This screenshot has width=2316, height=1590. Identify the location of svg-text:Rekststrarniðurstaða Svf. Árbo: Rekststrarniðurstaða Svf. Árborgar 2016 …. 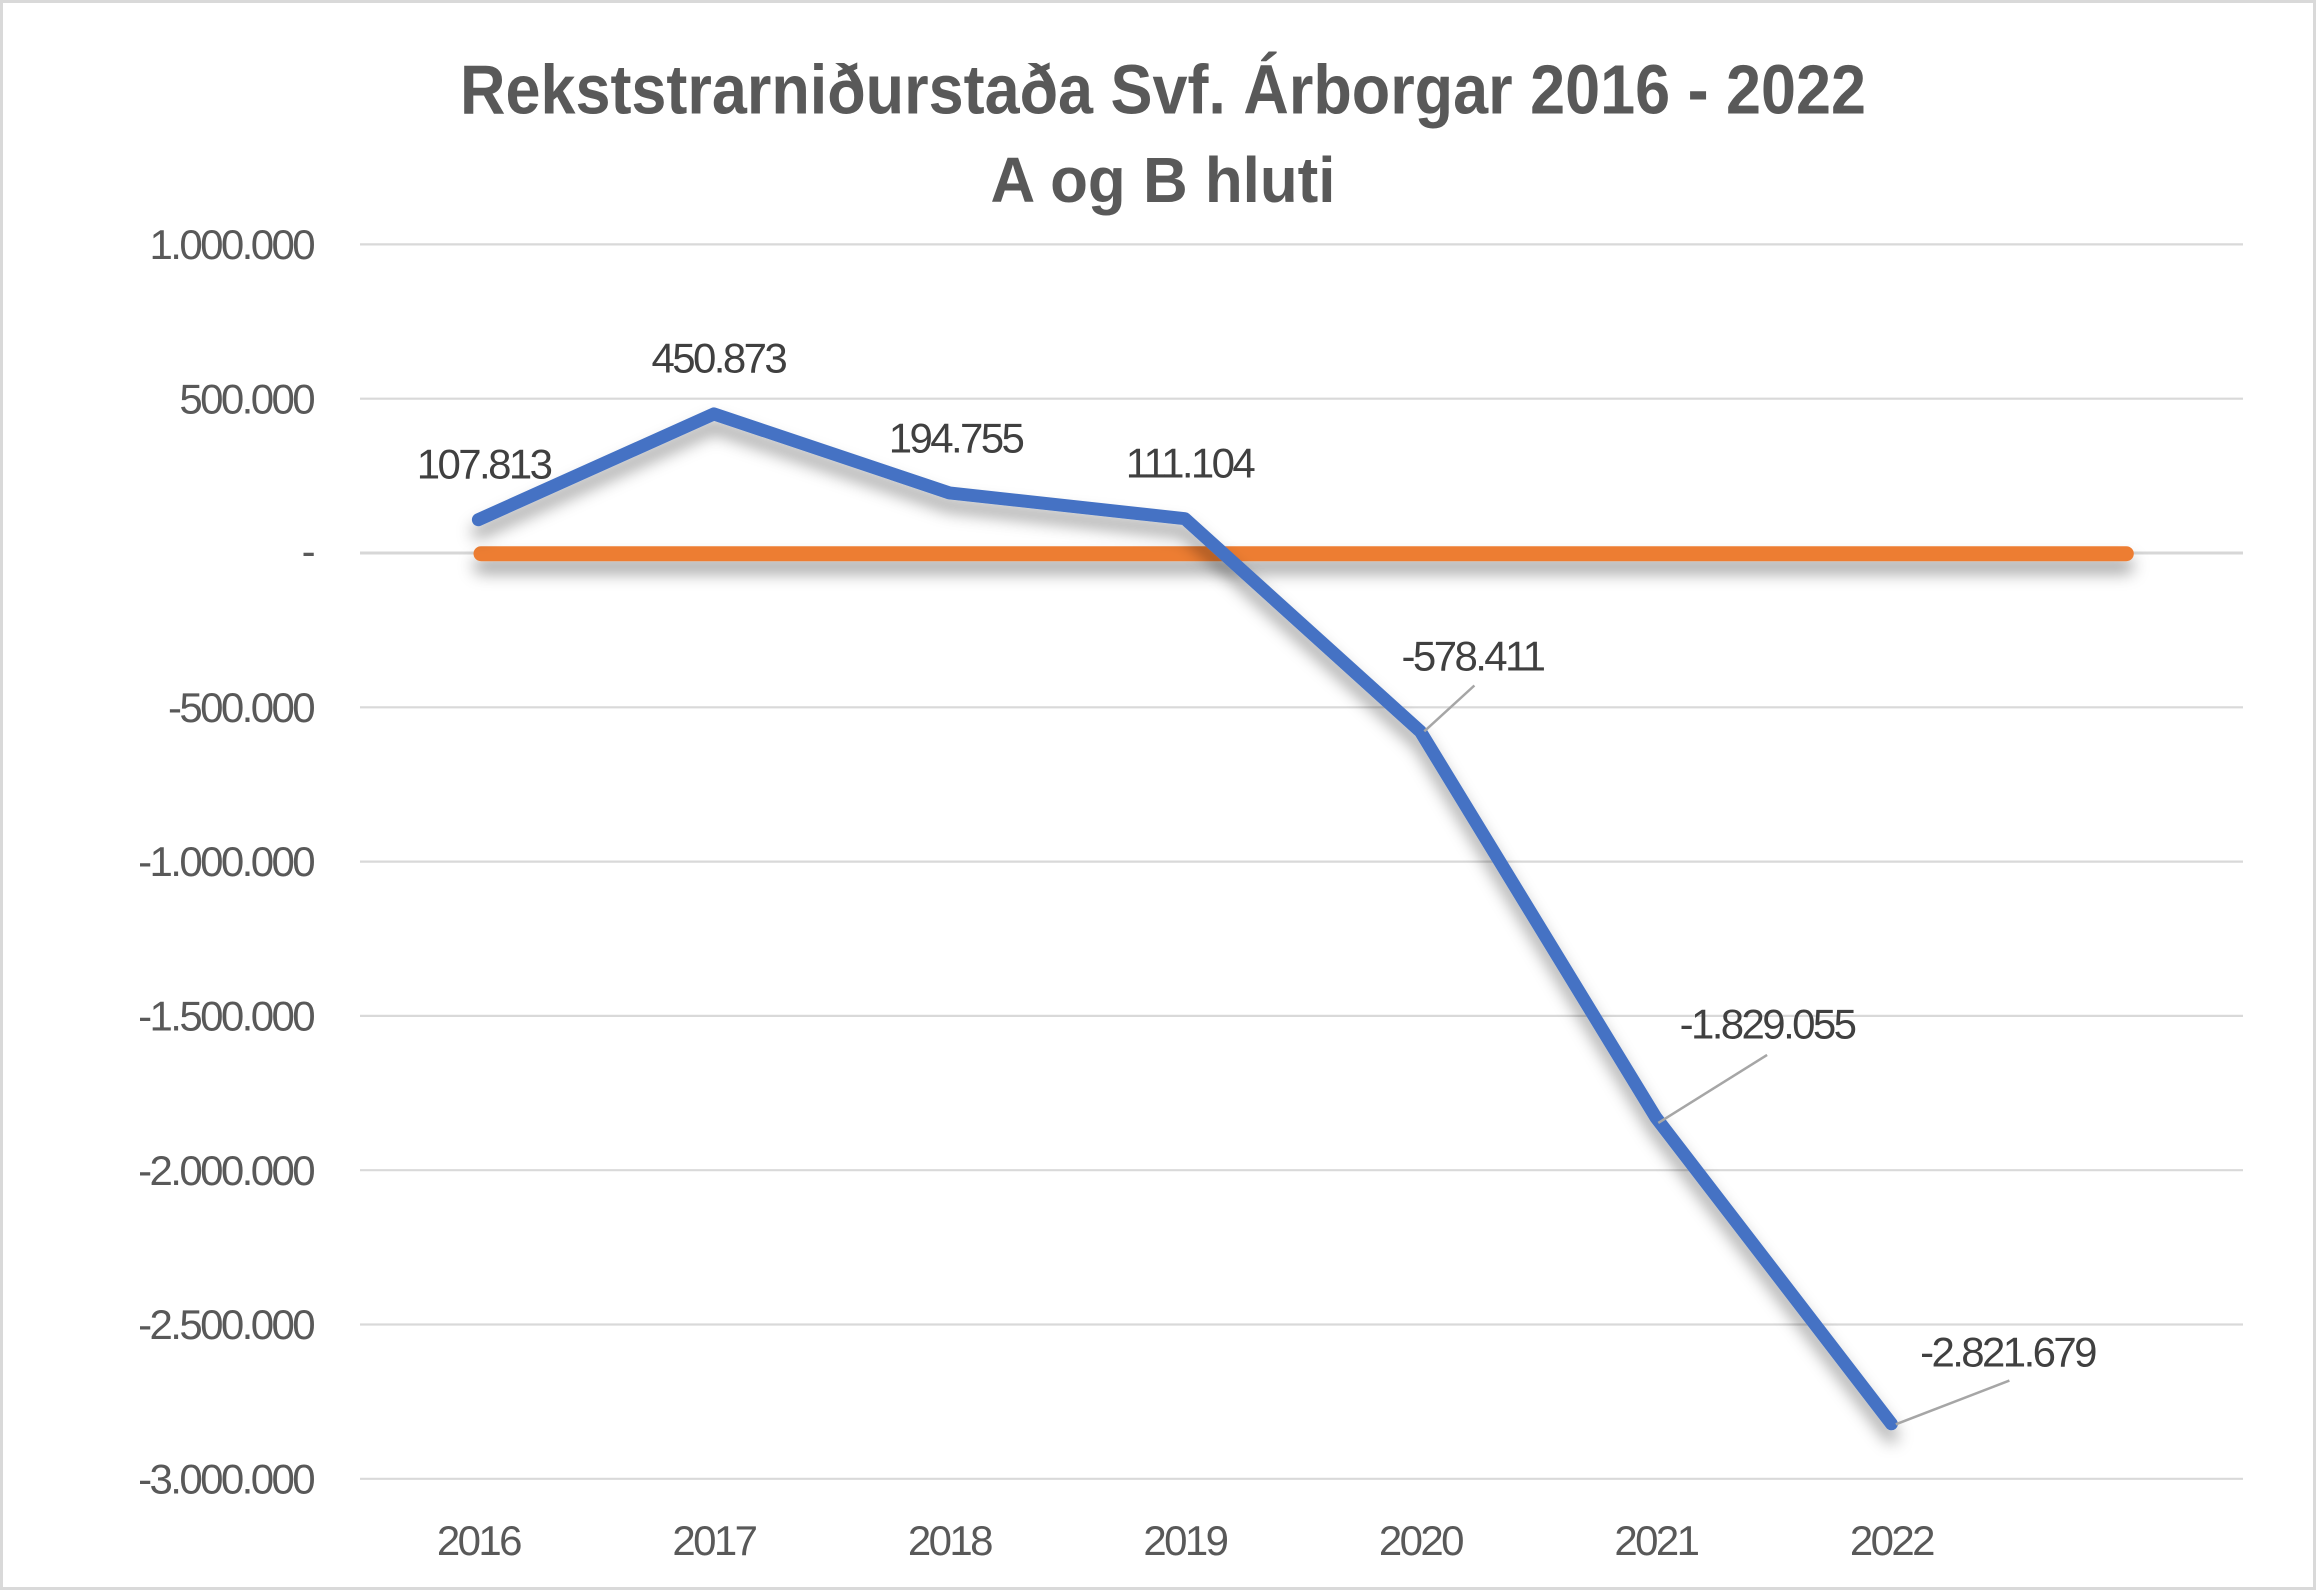
(1163, 90).